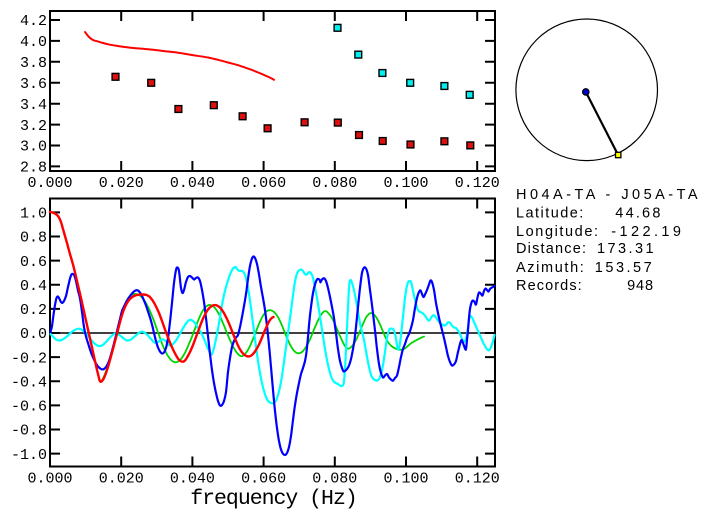  What do you see at coordinates (29, 358) in the screenshot?
I see `svg-text: -0.2` at bounding box center [29, 358].